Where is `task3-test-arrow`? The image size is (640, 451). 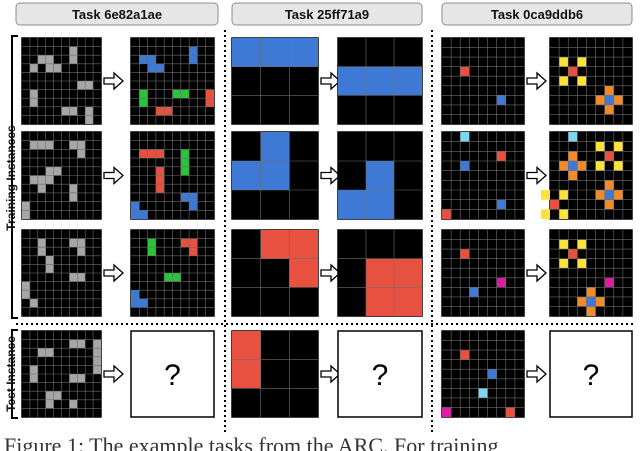 task3-test-arrow is located at coordinates (536, 374).